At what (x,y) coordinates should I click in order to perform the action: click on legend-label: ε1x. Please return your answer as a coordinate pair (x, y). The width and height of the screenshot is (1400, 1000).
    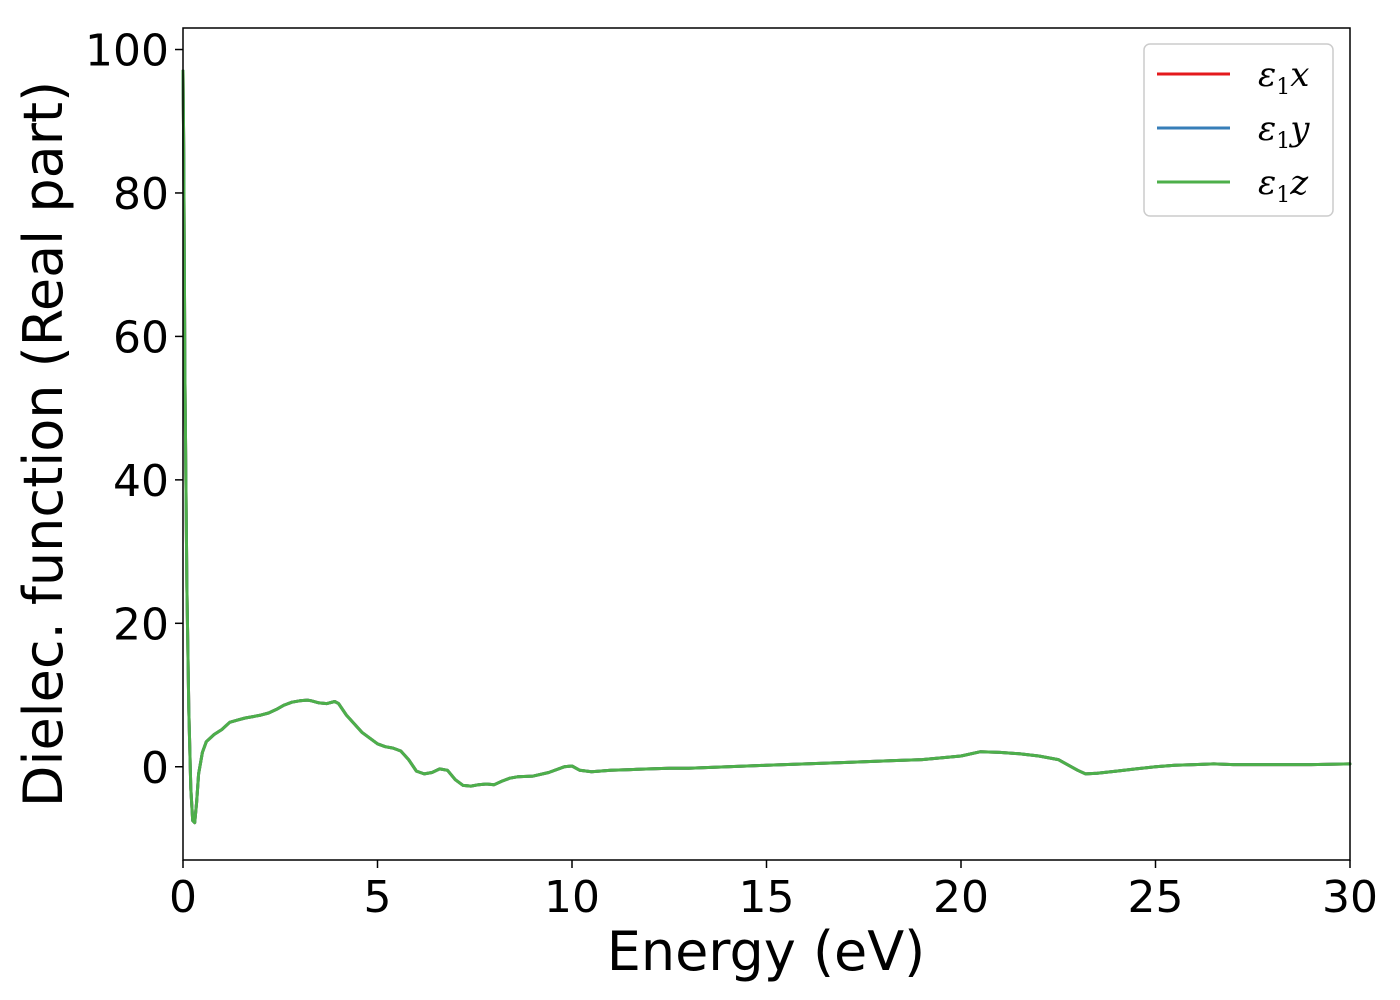
    Looking at the image, I should click on (1283, 77).